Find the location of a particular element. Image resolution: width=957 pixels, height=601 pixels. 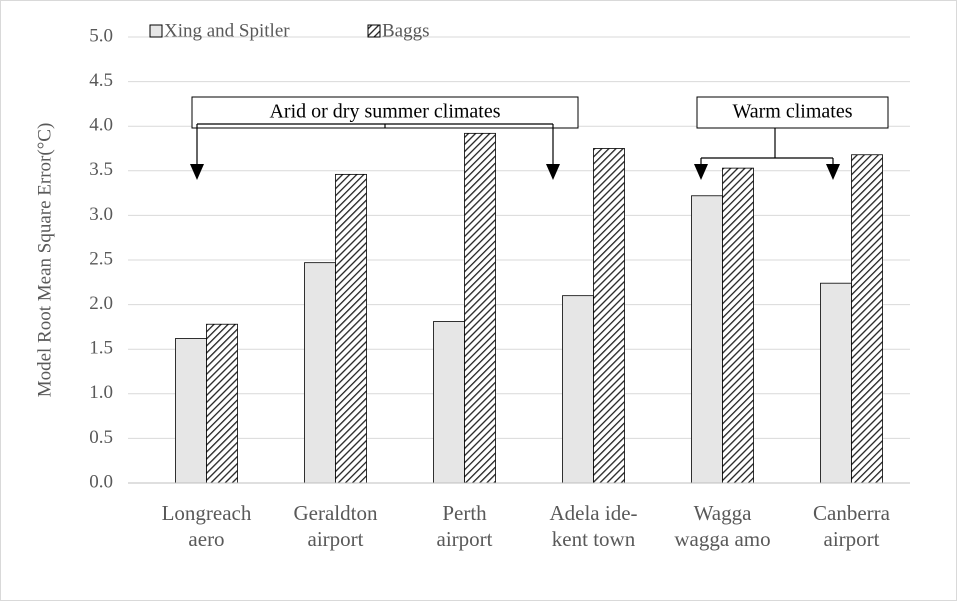

y-tick-label: 1.5 is located at coordinates (101, 348).